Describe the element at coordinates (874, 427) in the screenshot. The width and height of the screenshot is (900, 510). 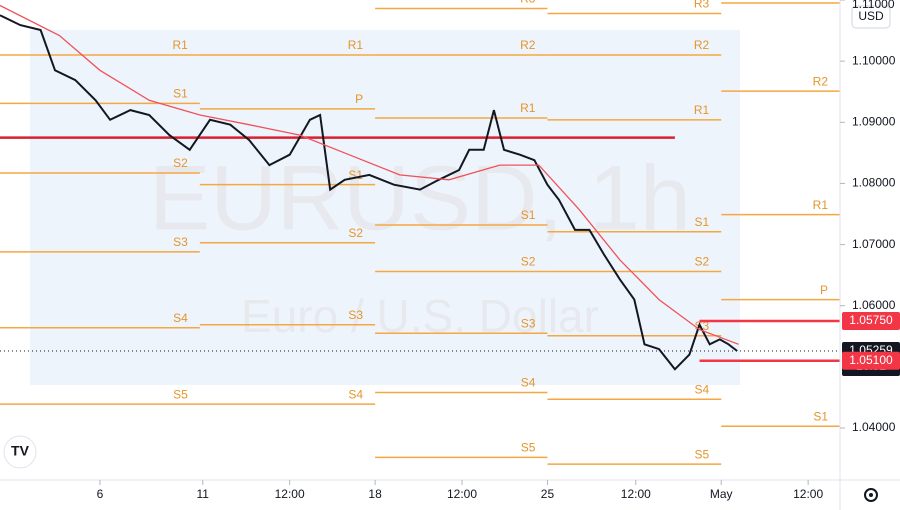
I see `y-tick-label: 1.04000` at that location.